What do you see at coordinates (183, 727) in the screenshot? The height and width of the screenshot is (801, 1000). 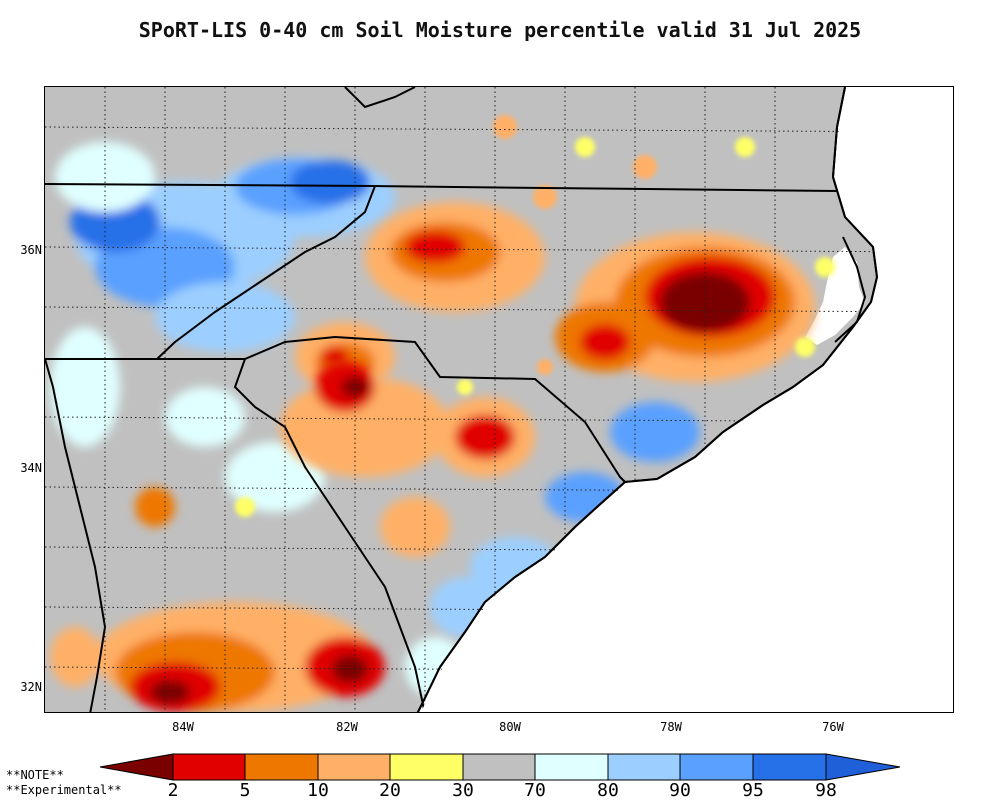 I see `lon-label-84w: 84W` at bounding box center [183, 727].